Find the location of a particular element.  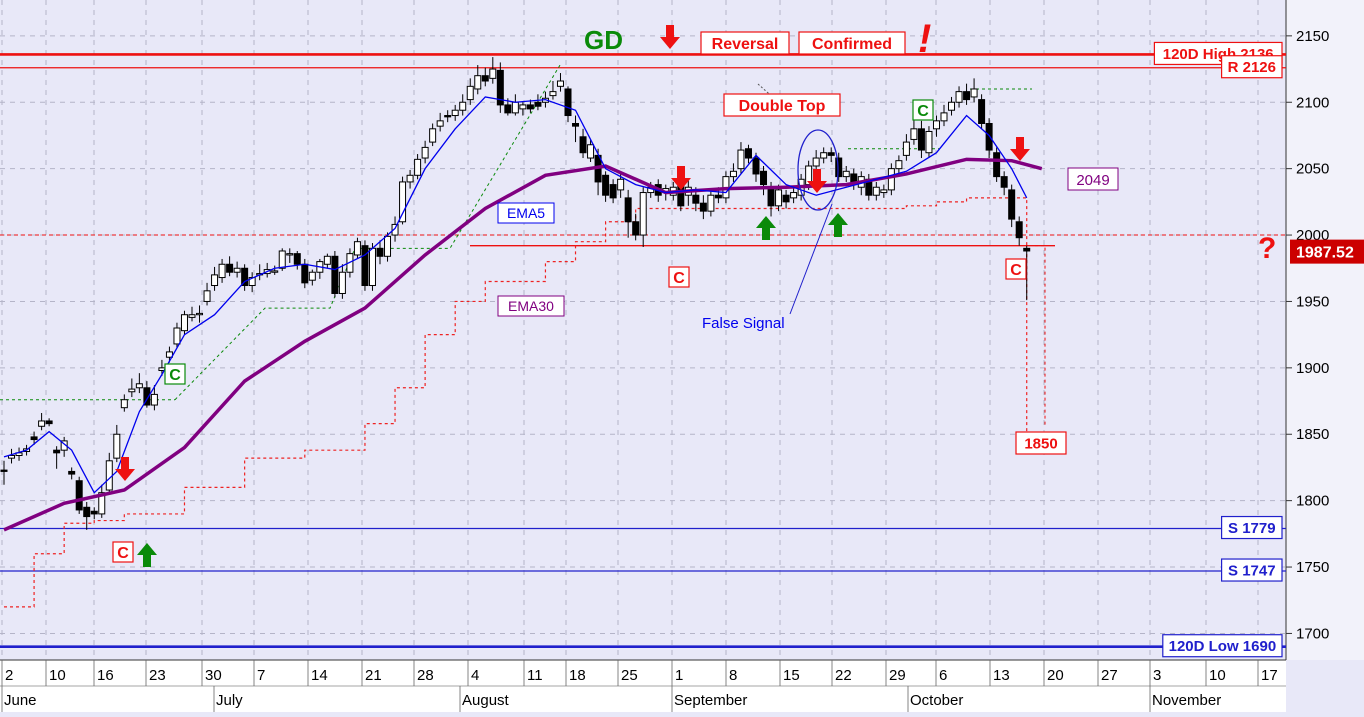

ema30-label-box is located at coordinates (531, 306).